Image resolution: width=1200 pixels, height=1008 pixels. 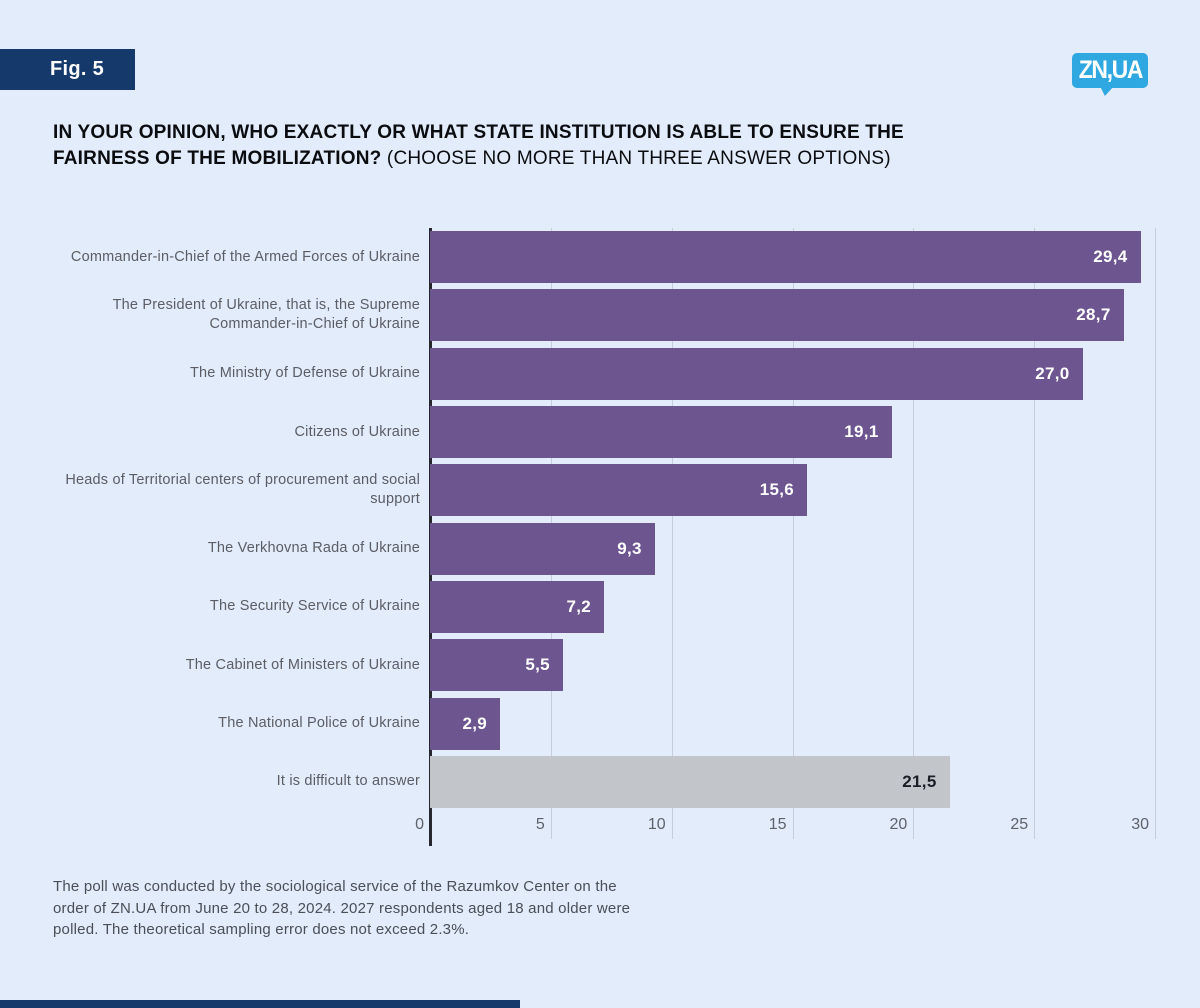 I want to click on category-label: Citizens of Ukraine, so click(x=357, y=431).